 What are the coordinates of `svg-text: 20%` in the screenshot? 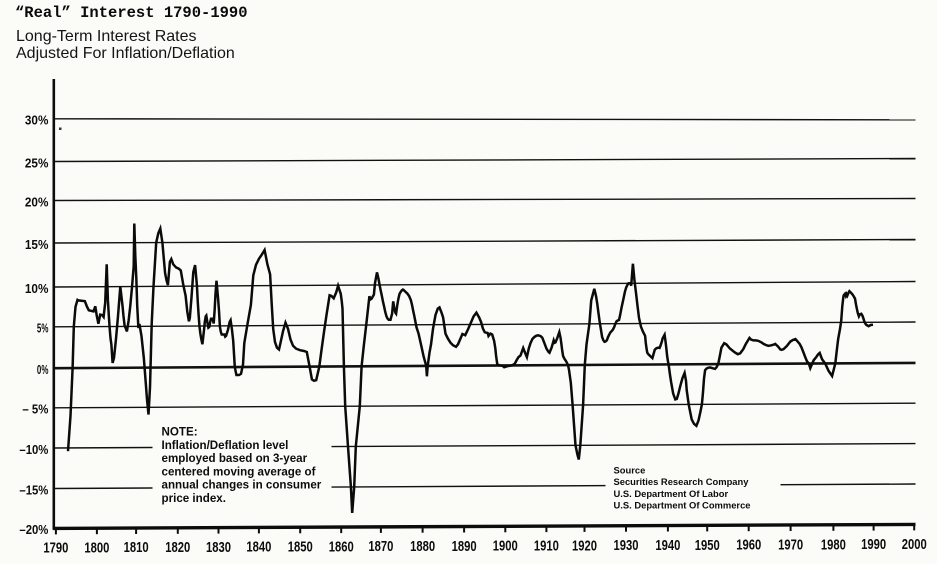 It's located at (37, 201).